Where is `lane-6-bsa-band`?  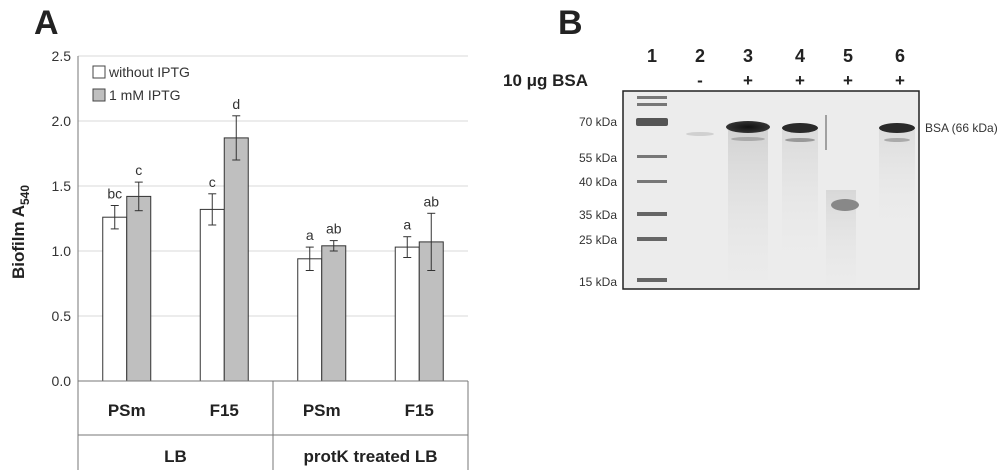 lane-6-bsa-band is located at coordinates (897, 128).